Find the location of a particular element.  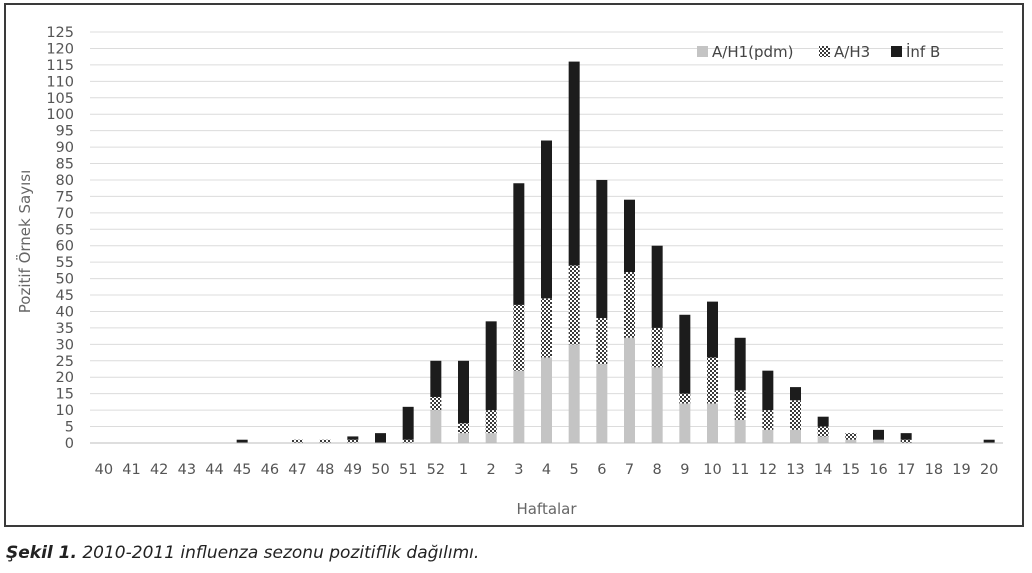

x-tick-label: 4 is located at coordinates (546, 470).